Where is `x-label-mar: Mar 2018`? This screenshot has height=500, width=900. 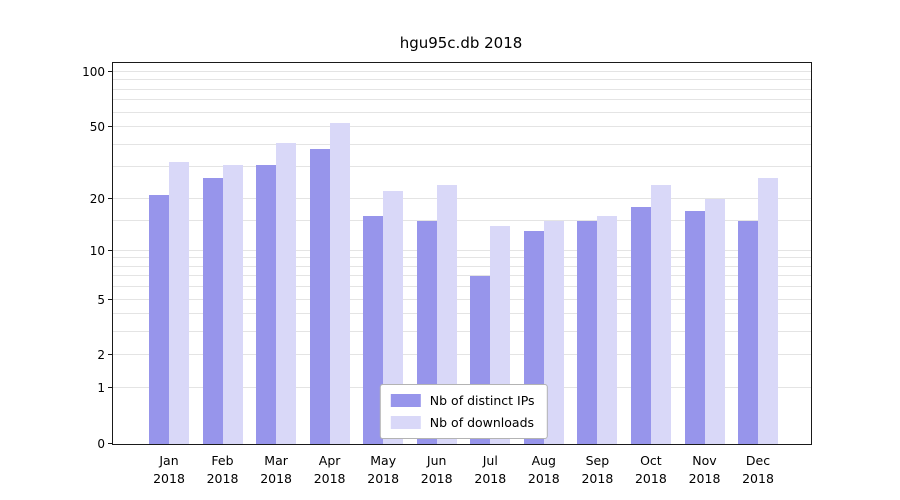 x-label-mar: Mar 2018 is located at coordinates (276, 470).